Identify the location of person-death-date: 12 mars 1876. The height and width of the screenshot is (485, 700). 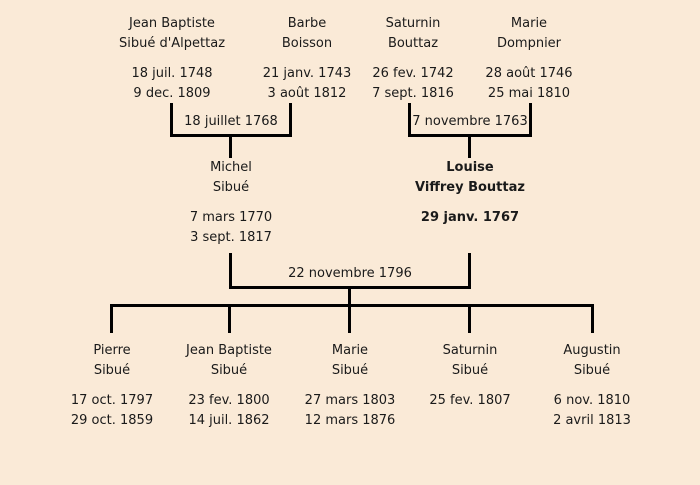
(350, 420).